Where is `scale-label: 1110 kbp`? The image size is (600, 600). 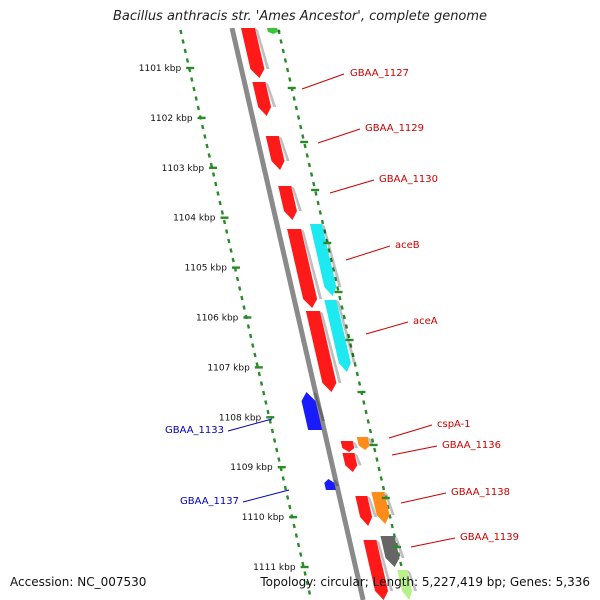 scale-label: 1110 kbp is located at coordinates (263, 518).